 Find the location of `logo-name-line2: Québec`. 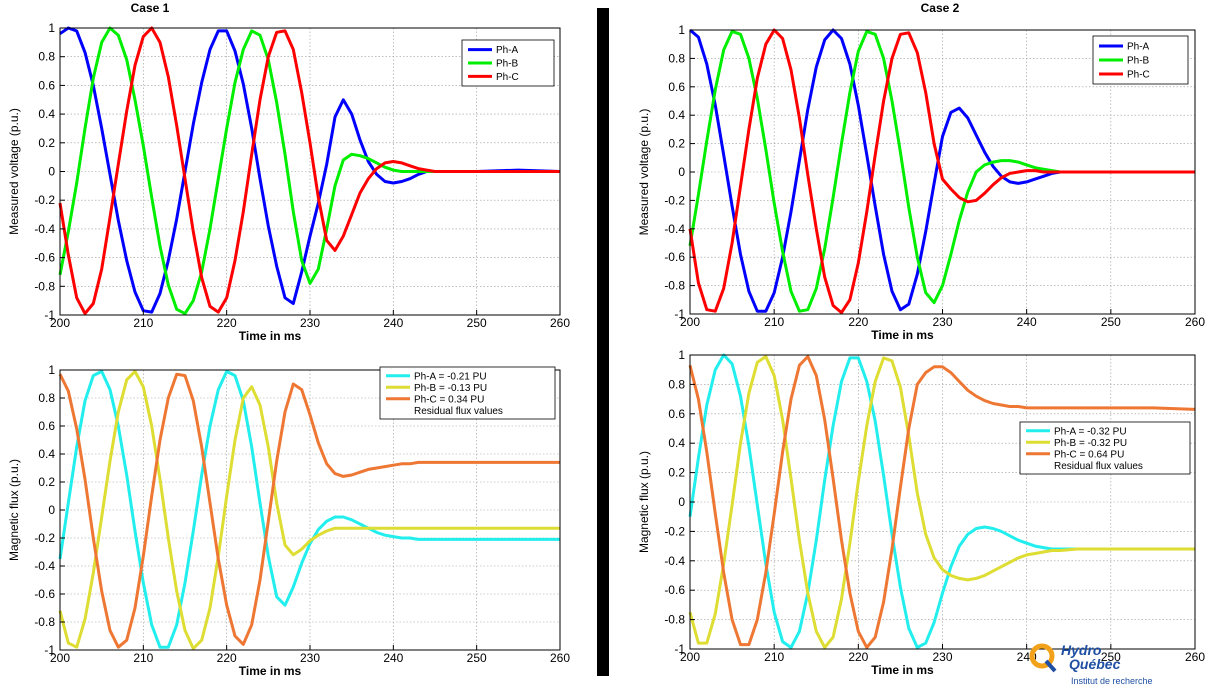

logo-name-line2: Québec is located at coordinates (1094, 664).